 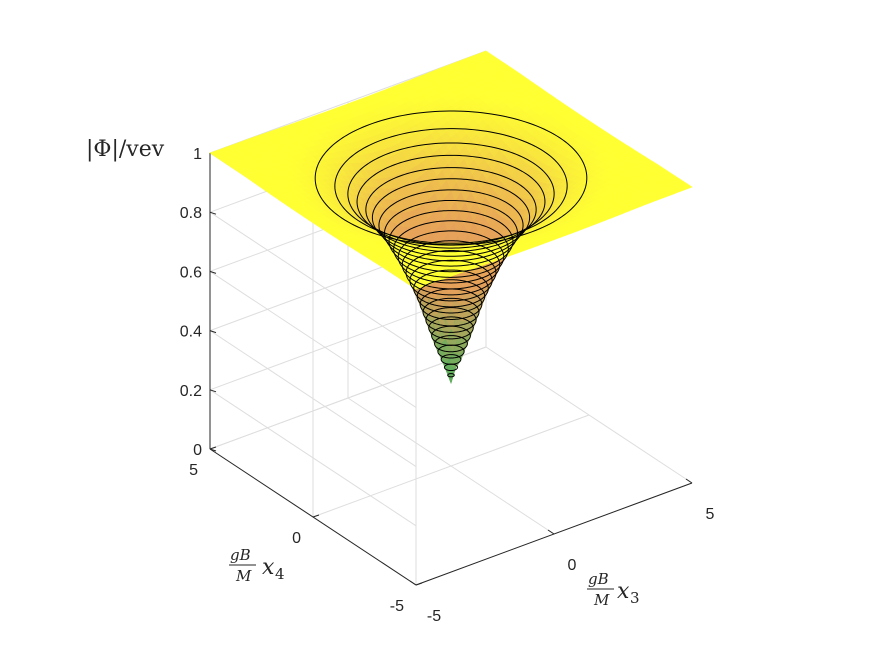 I want to click on z-tick-label: 1, so click(x=197, y=154).